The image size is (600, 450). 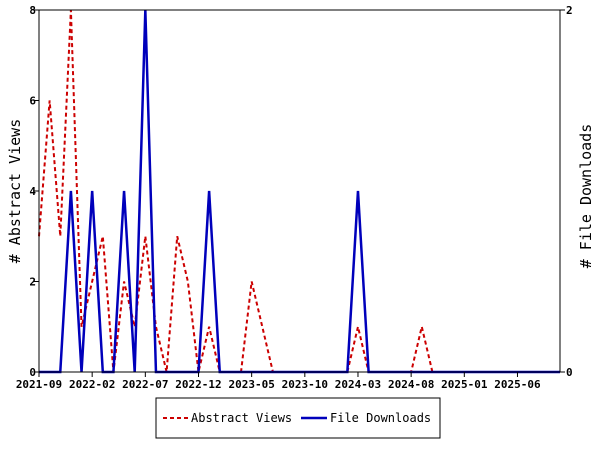 I want to click on x-tick-label: 2022-02, so click(x=92, y=384).